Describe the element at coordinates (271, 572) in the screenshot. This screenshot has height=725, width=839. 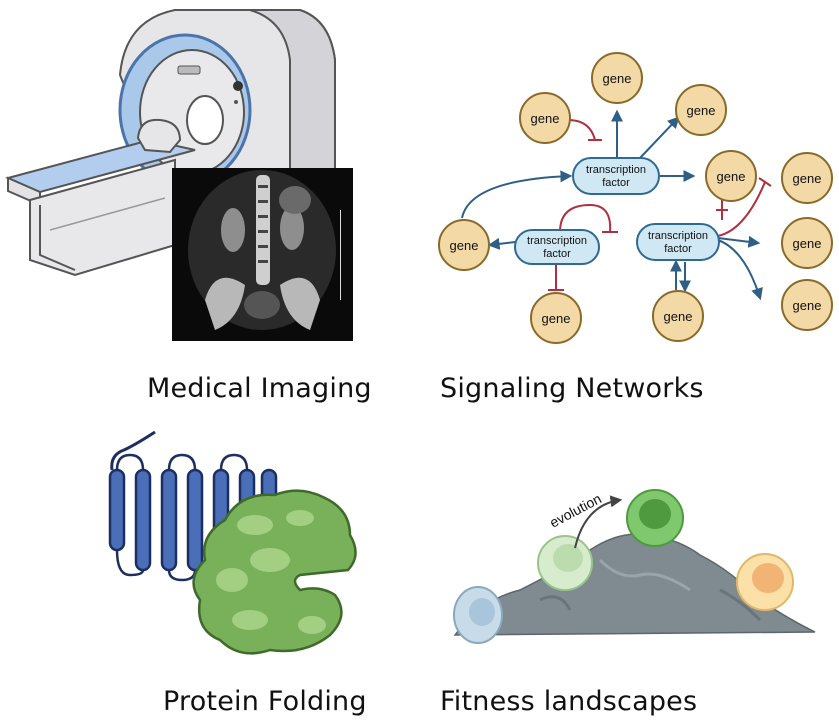
I see `protein-surface-shading` at that location.